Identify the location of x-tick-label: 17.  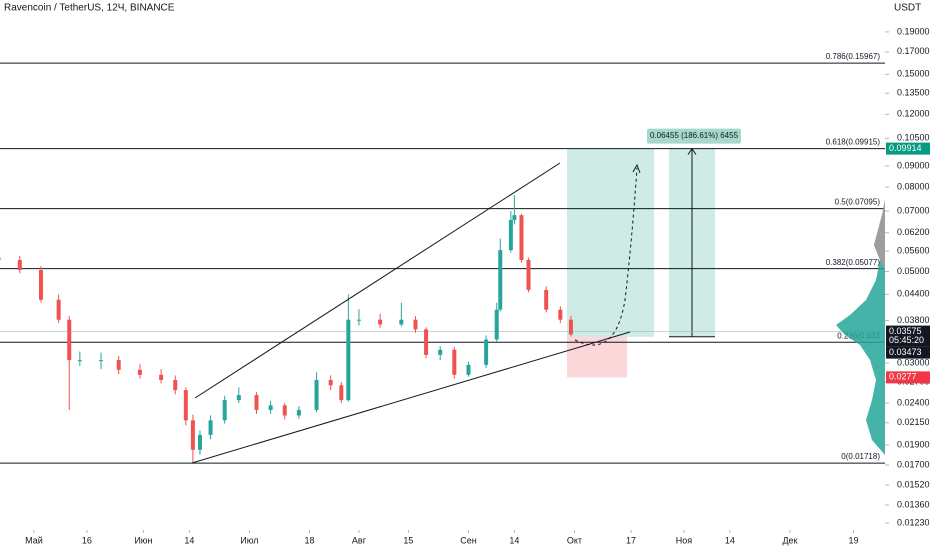
(631, 540).